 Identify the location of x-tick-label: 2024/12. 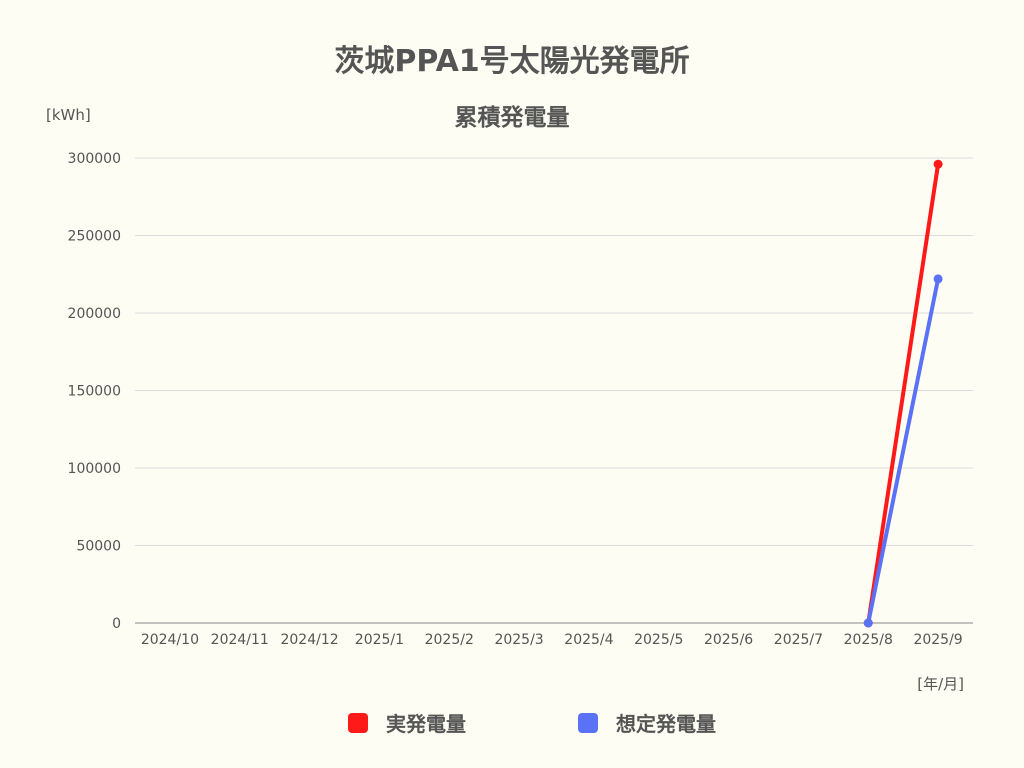
(309, 640).